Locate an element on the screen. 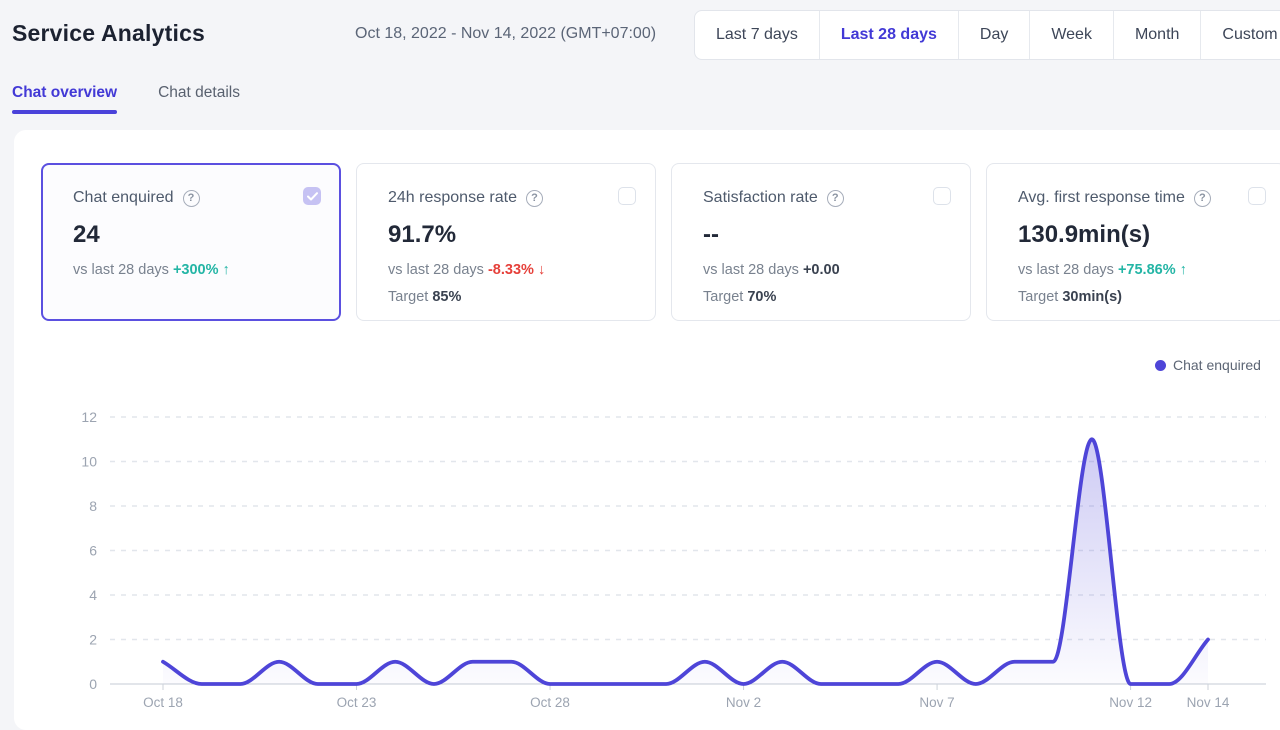  range-button-week: Week is located at coordinates (1071, 35).